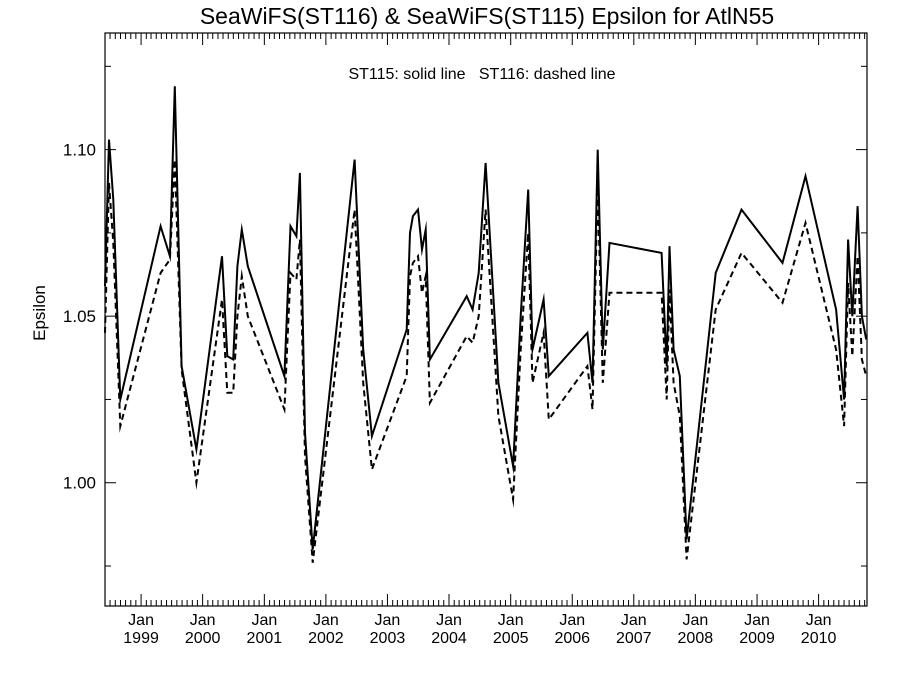  I want to click on x-tick-year-label: 2008, so click(696, 638).